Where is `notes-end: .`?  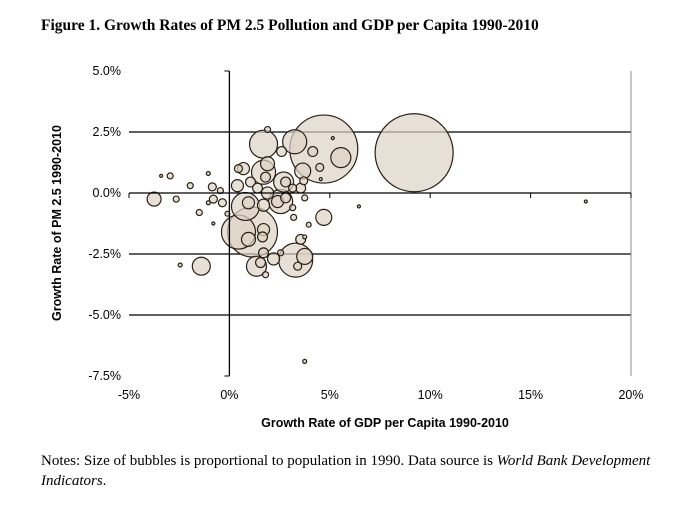 notes-end: . is located at coordinates (104, 481).